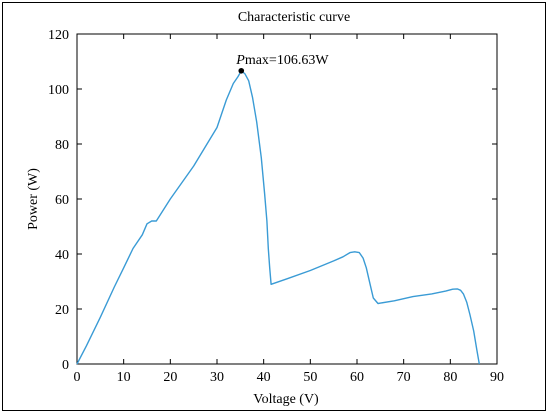 This screenshot has height=415, width=550. Describe the element at coordinates (62, 310) in the screenshot. I see `y-tick-label: 20` at that location.